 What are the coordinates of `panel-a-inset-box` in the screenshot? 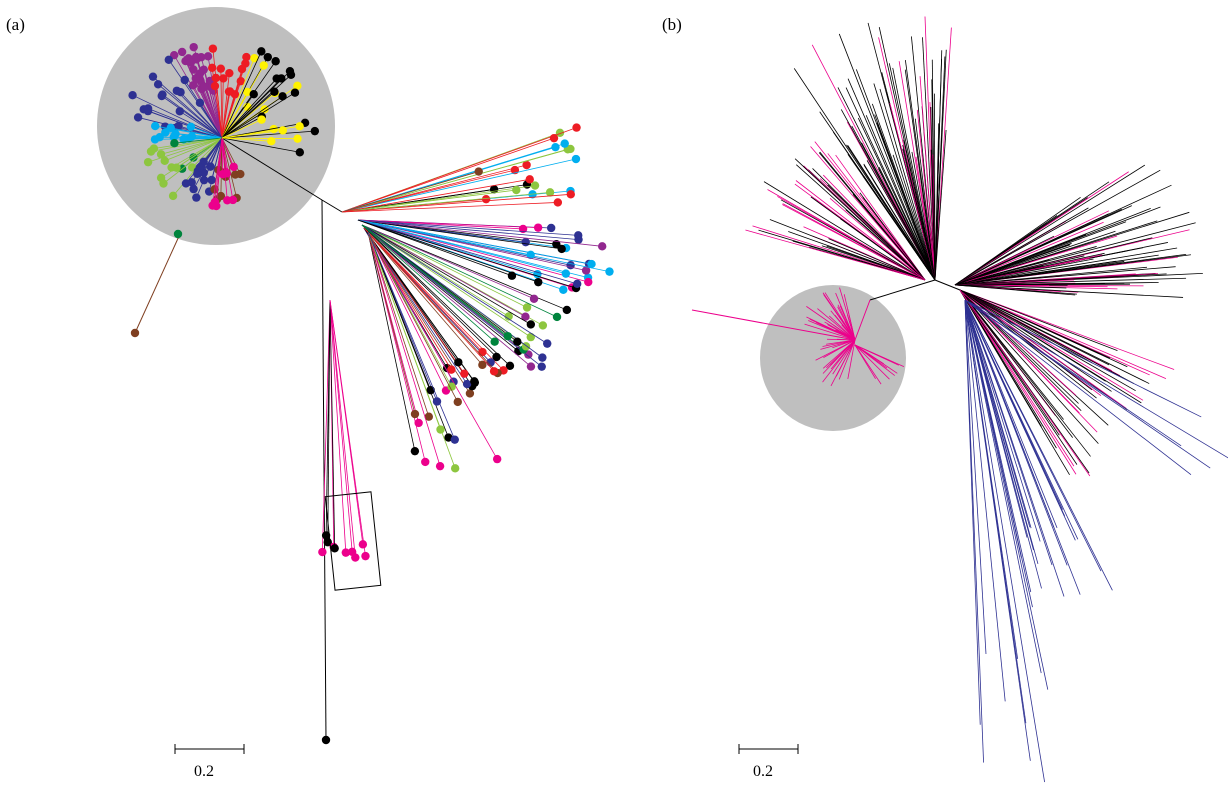 It's located at (353, 541).